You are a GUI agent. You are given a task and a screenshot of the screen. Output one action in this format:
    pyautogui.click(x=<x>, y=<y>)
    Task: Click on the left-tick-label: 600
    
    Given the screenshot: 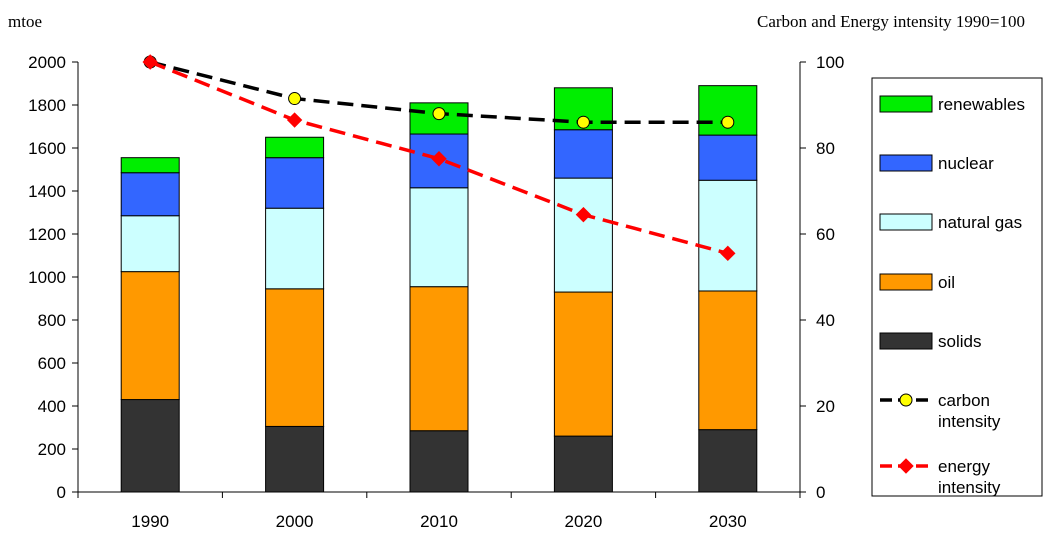 What is the action you would take?
    pyautogui.click(x=52, y=363)
    